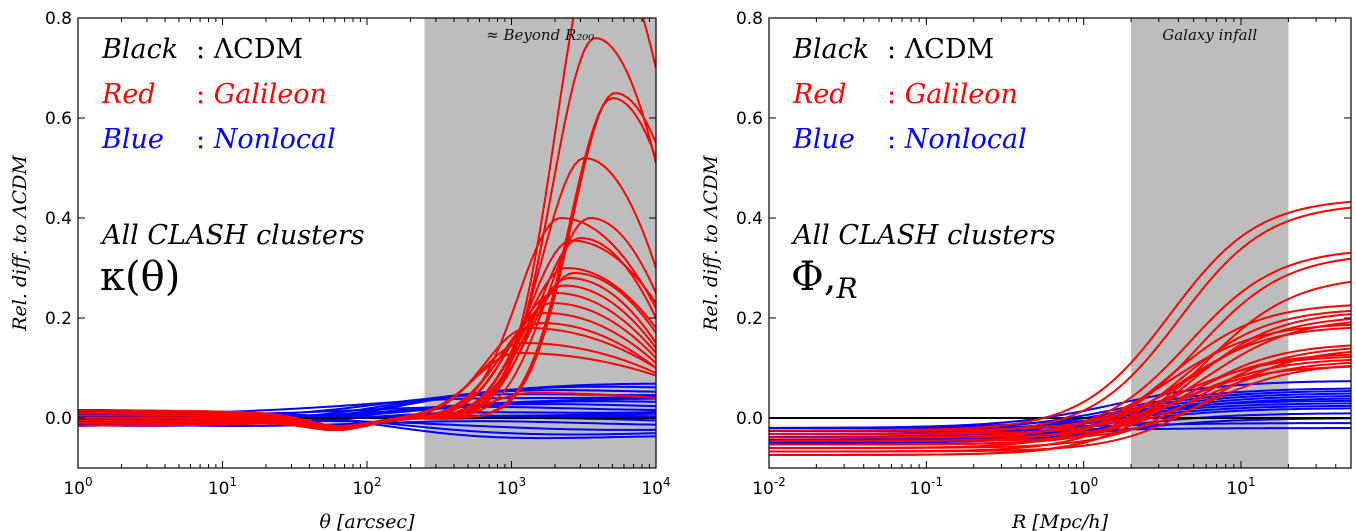  I want to click on blue-series-line, so click(367, 426).